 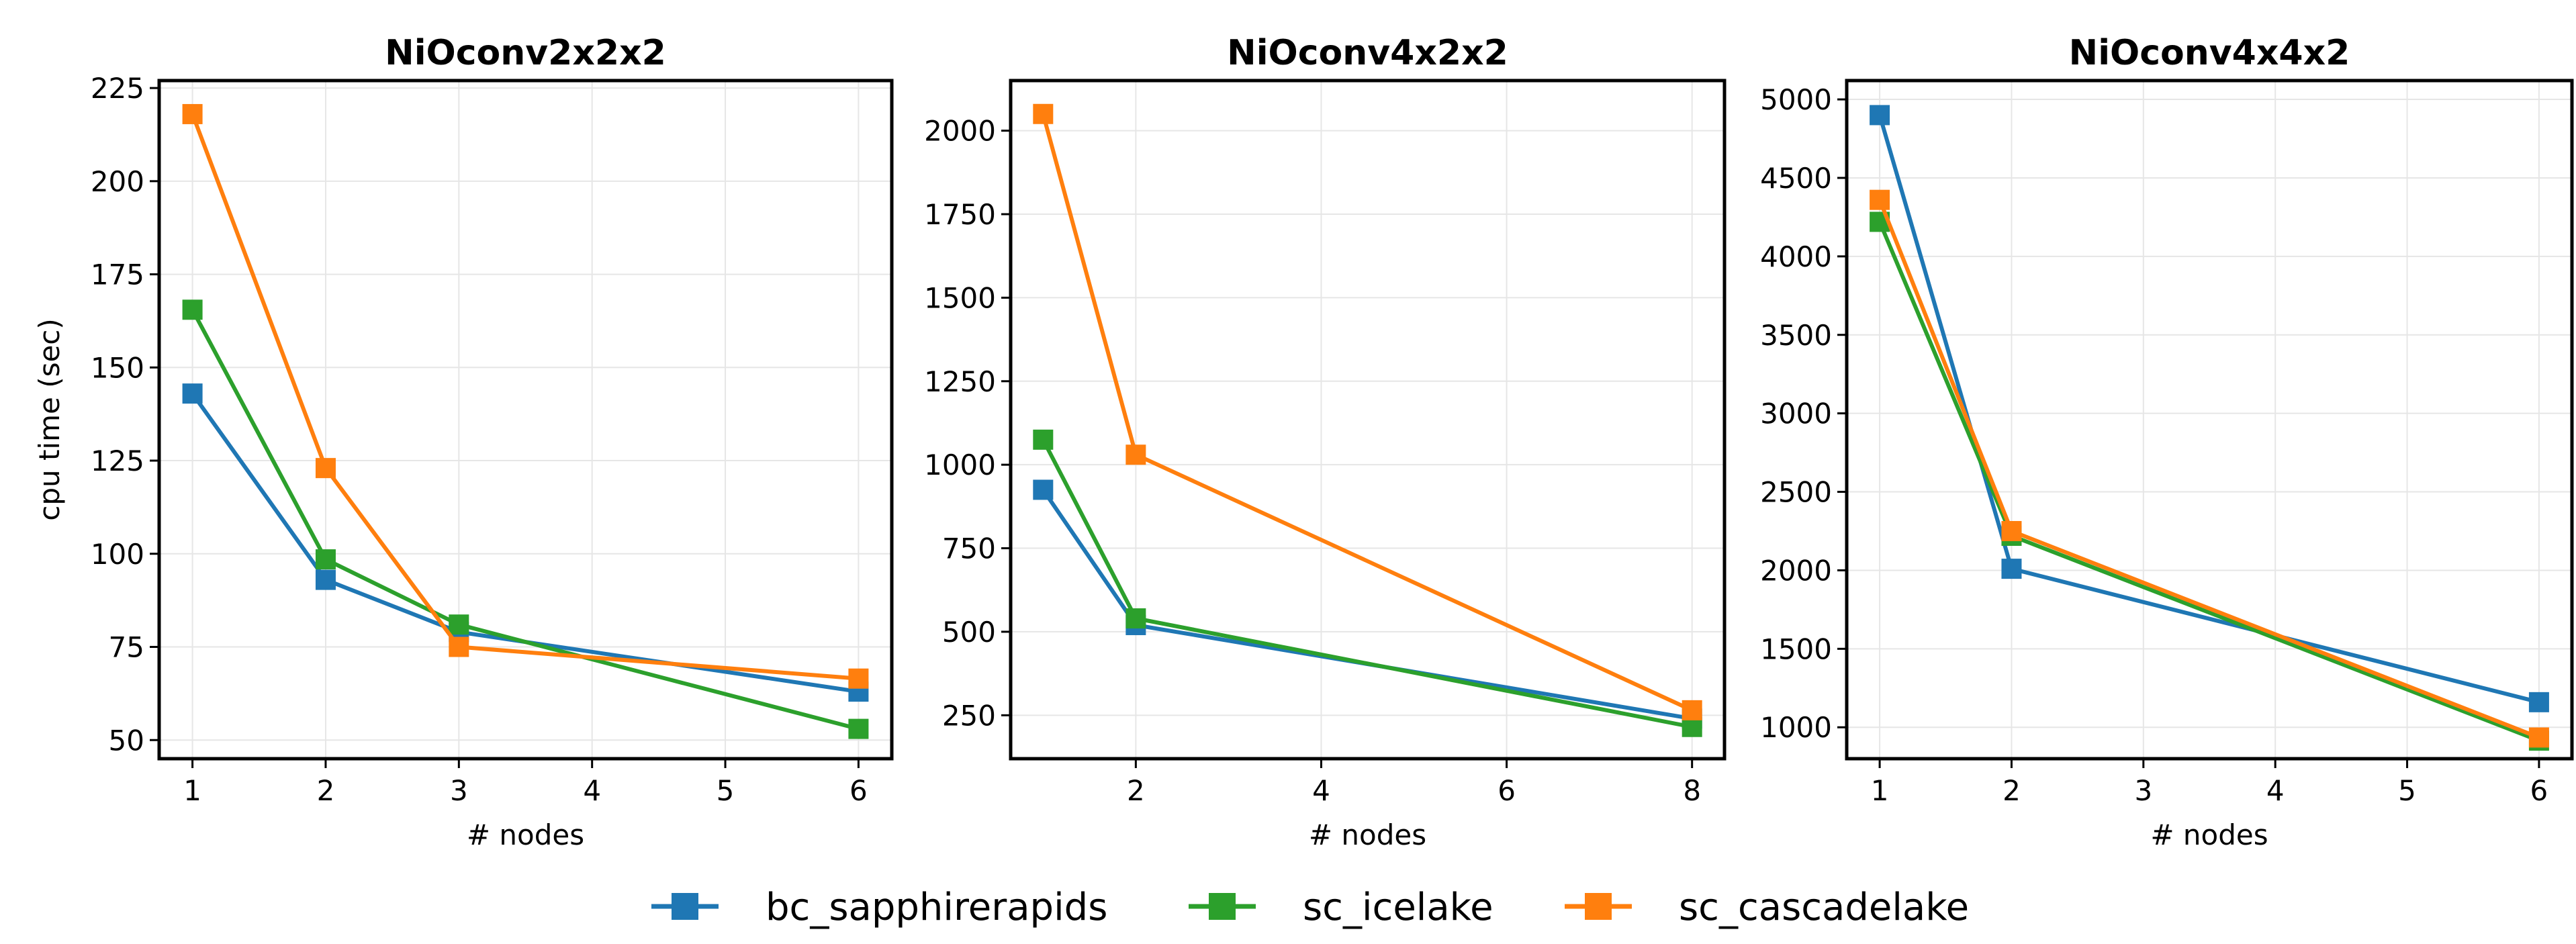 What do you see at coordinates (969, 632) in the screenshot?
I see `y-tick-label: 500` at bounding box center [969, 632].